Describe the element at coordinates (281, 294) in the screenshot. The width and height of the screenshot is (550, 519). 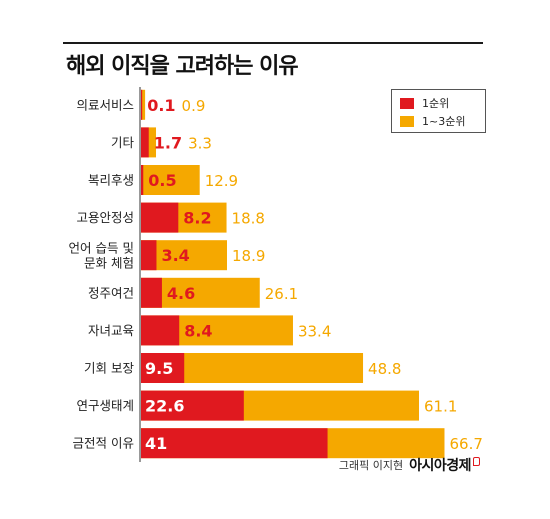
I see `data-label-rank1to3: 26.1` at that location.